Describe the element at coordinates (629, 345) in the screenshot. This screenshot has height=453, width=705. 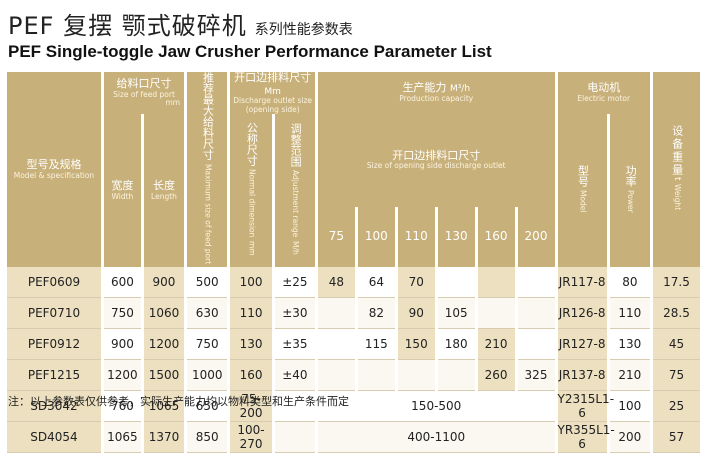
I see `cell-power: 130` at that location.